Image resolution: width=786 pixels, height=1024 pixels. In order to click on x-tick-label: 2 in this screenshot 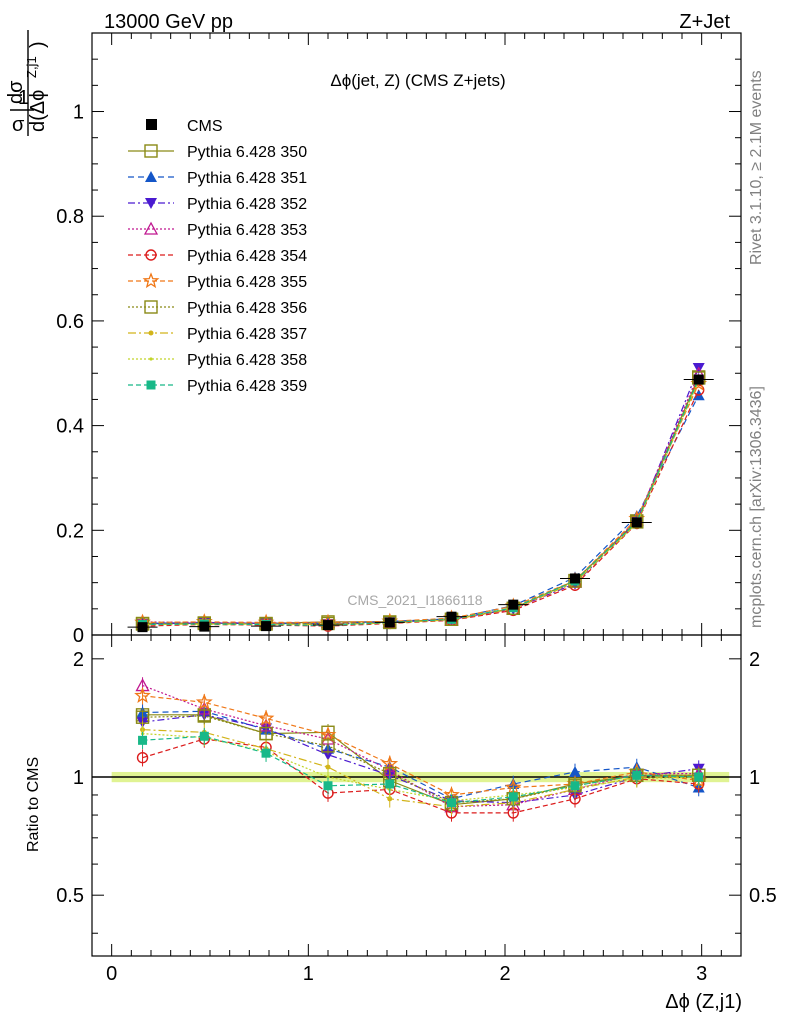, I will do `click(504, 974)`.